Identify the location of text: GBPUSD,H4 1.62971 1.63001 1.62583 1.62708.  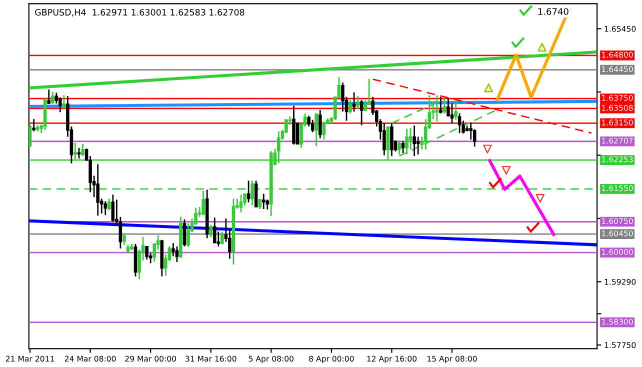
(139, 13).